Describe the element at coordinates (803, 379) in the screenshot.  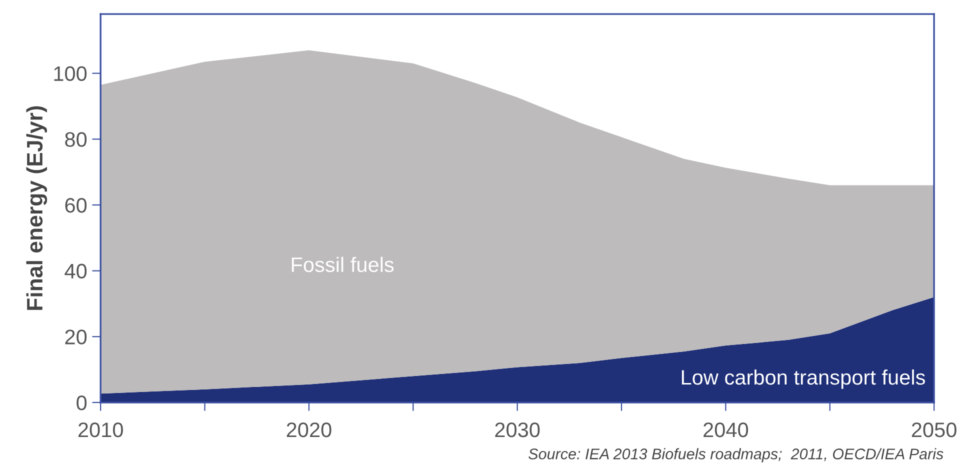
I see `series-label: Low carbon transport fuels` at that location.